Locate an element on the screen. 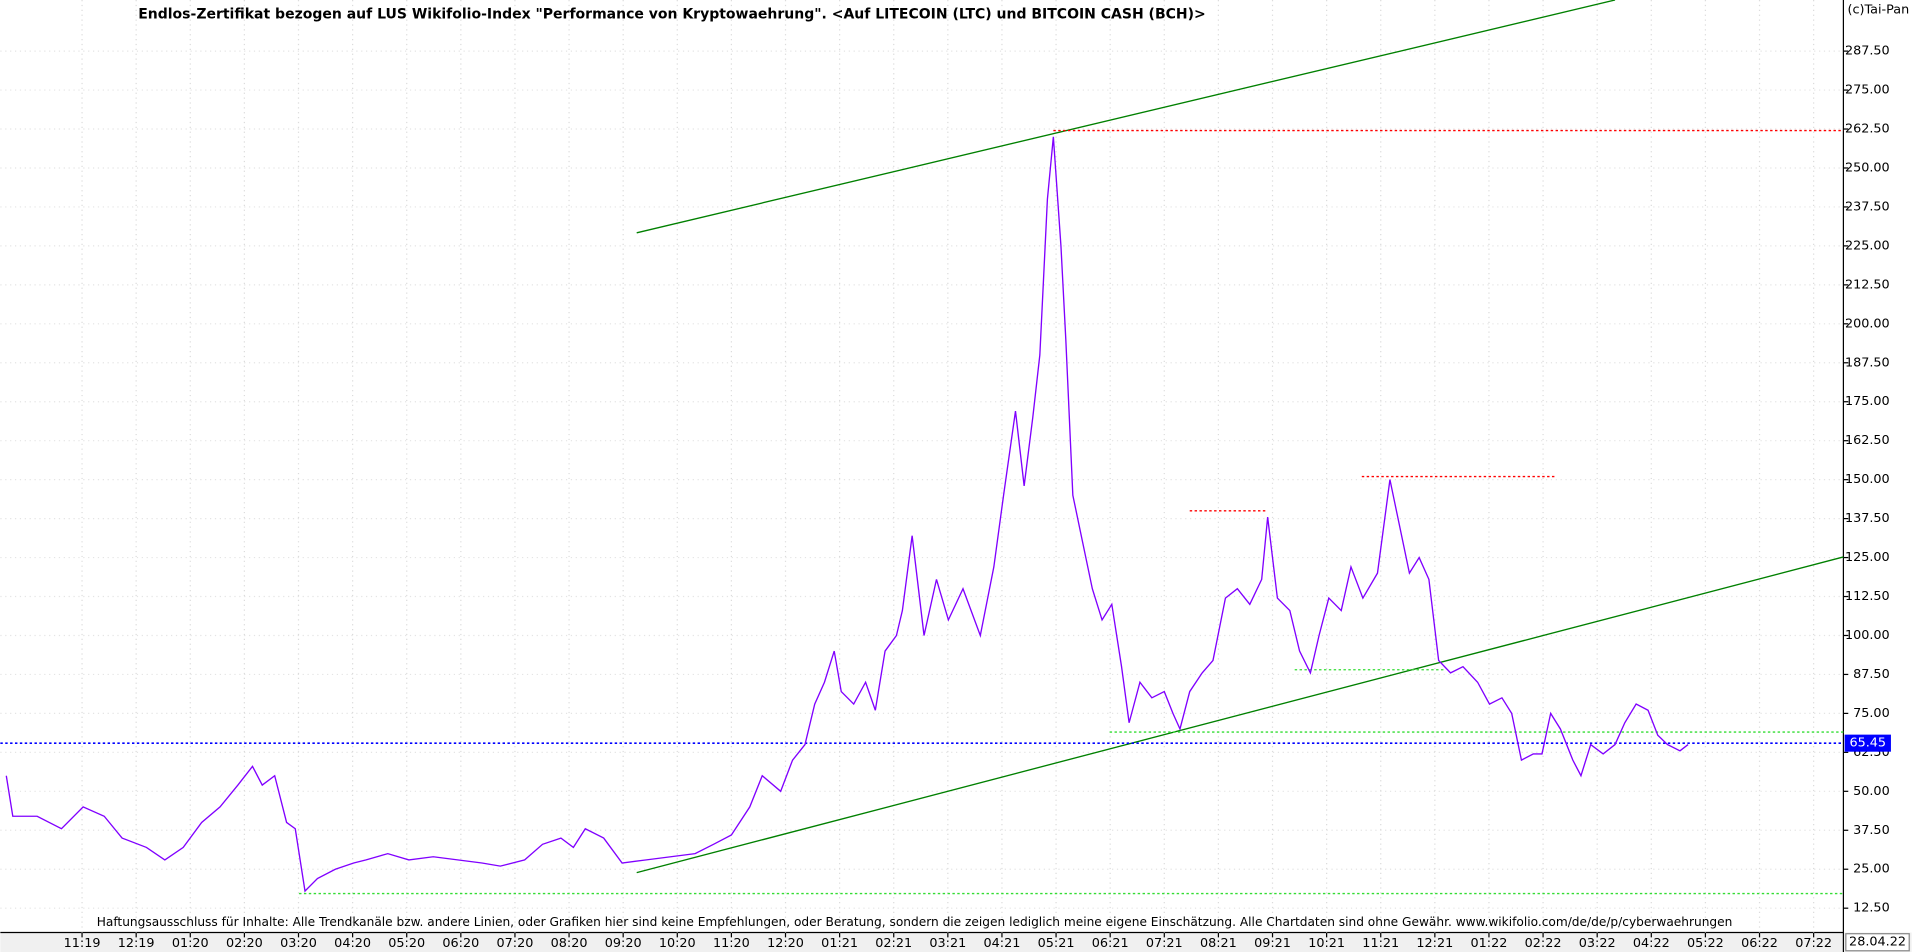  y-tick-label: 112.50 is located at coordinates (1867, 596).